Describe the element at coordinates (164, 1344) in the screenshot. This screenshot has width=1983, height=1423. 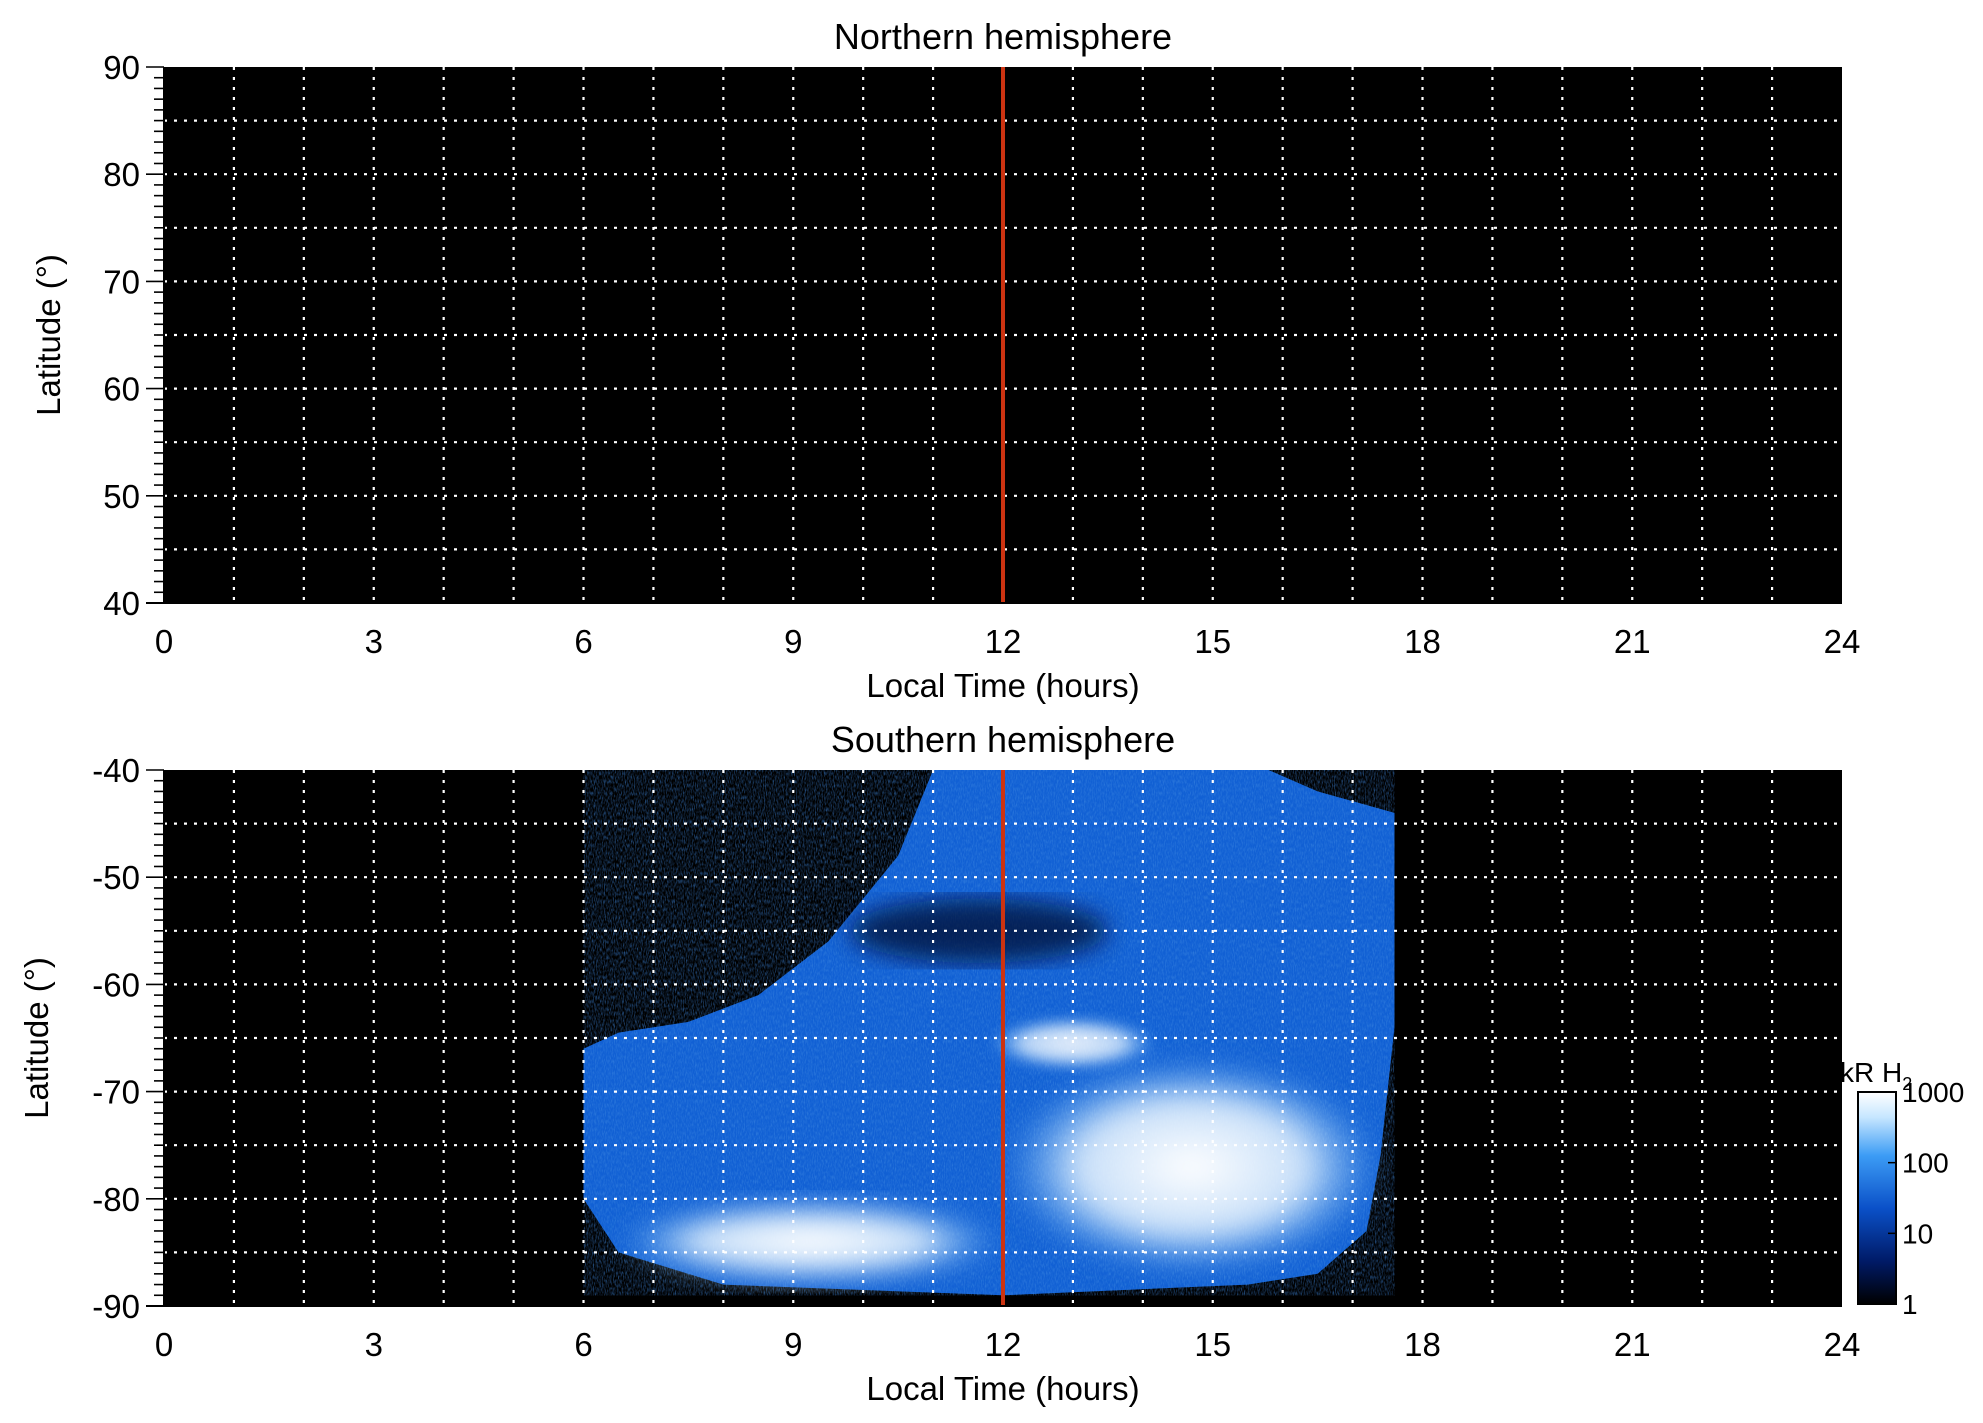
I see `southern-x-tick-label: 0` at that location.